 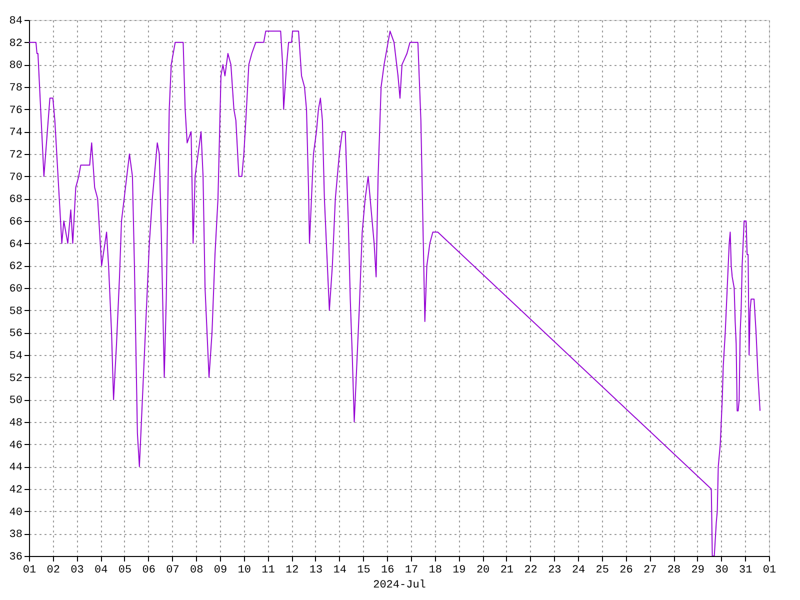 What do you see at coordinates (15, 222) in the screenshot?
I see `y-tick-label: 66` at bounding box center [15, 222].